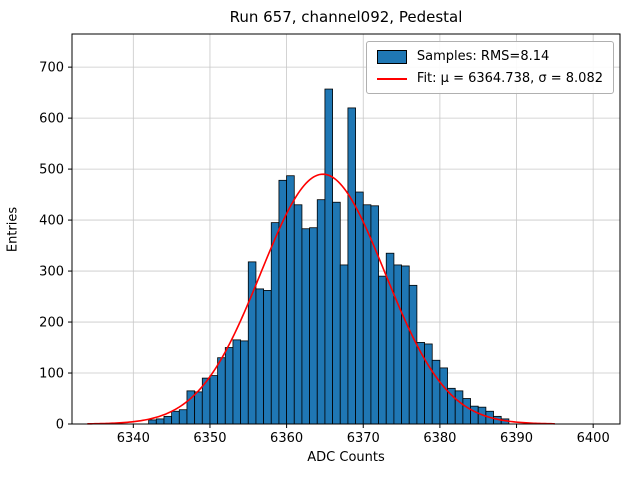  What do you see at coordinates (509, 78) in the screenshot?
I see `legend-fit-label: Fit: μ = 6364.738, σ = 8.082` at bounding box center [509, 78].